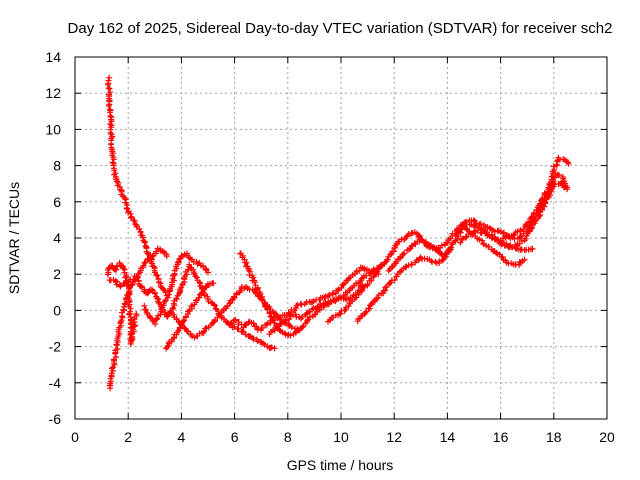 Image resolution: width=640 pixels, height=480 pixels. Describe the element at coordinates (57, 202) in the screenshot. I see `y-tick-label: 6` at that location.